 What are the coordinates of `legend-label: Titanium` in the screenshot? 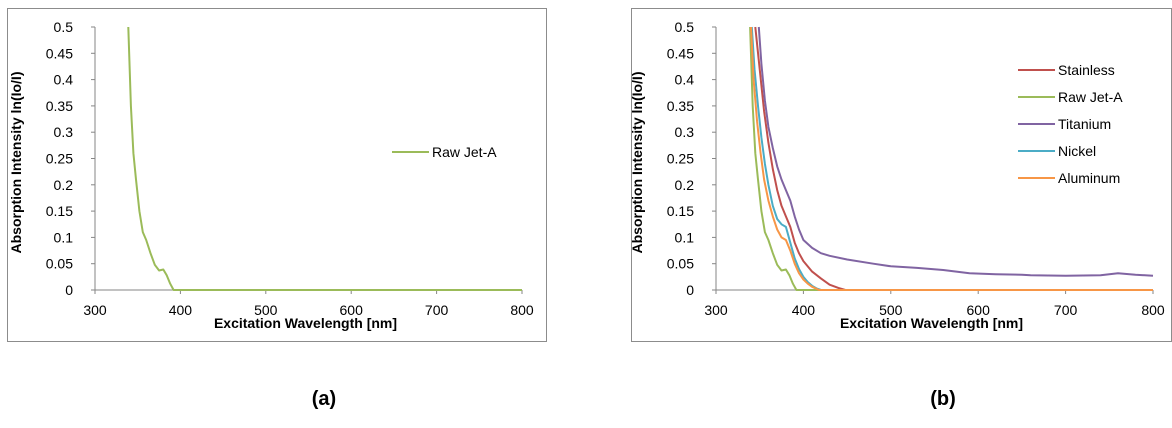 It's located at (1084, 124).